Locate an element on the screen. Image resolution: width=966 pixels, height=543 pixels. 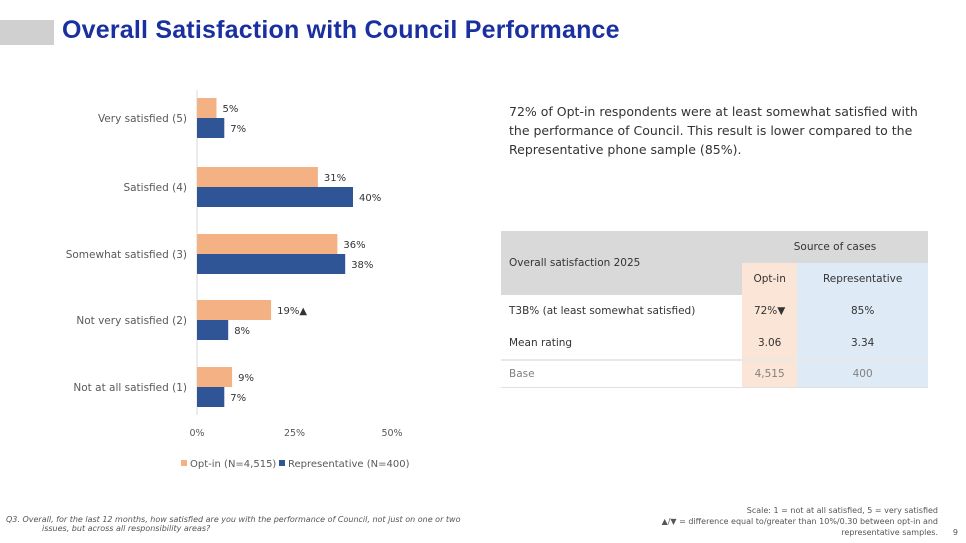
cell-optin: 4,515 is located at coordinates (770, 373).